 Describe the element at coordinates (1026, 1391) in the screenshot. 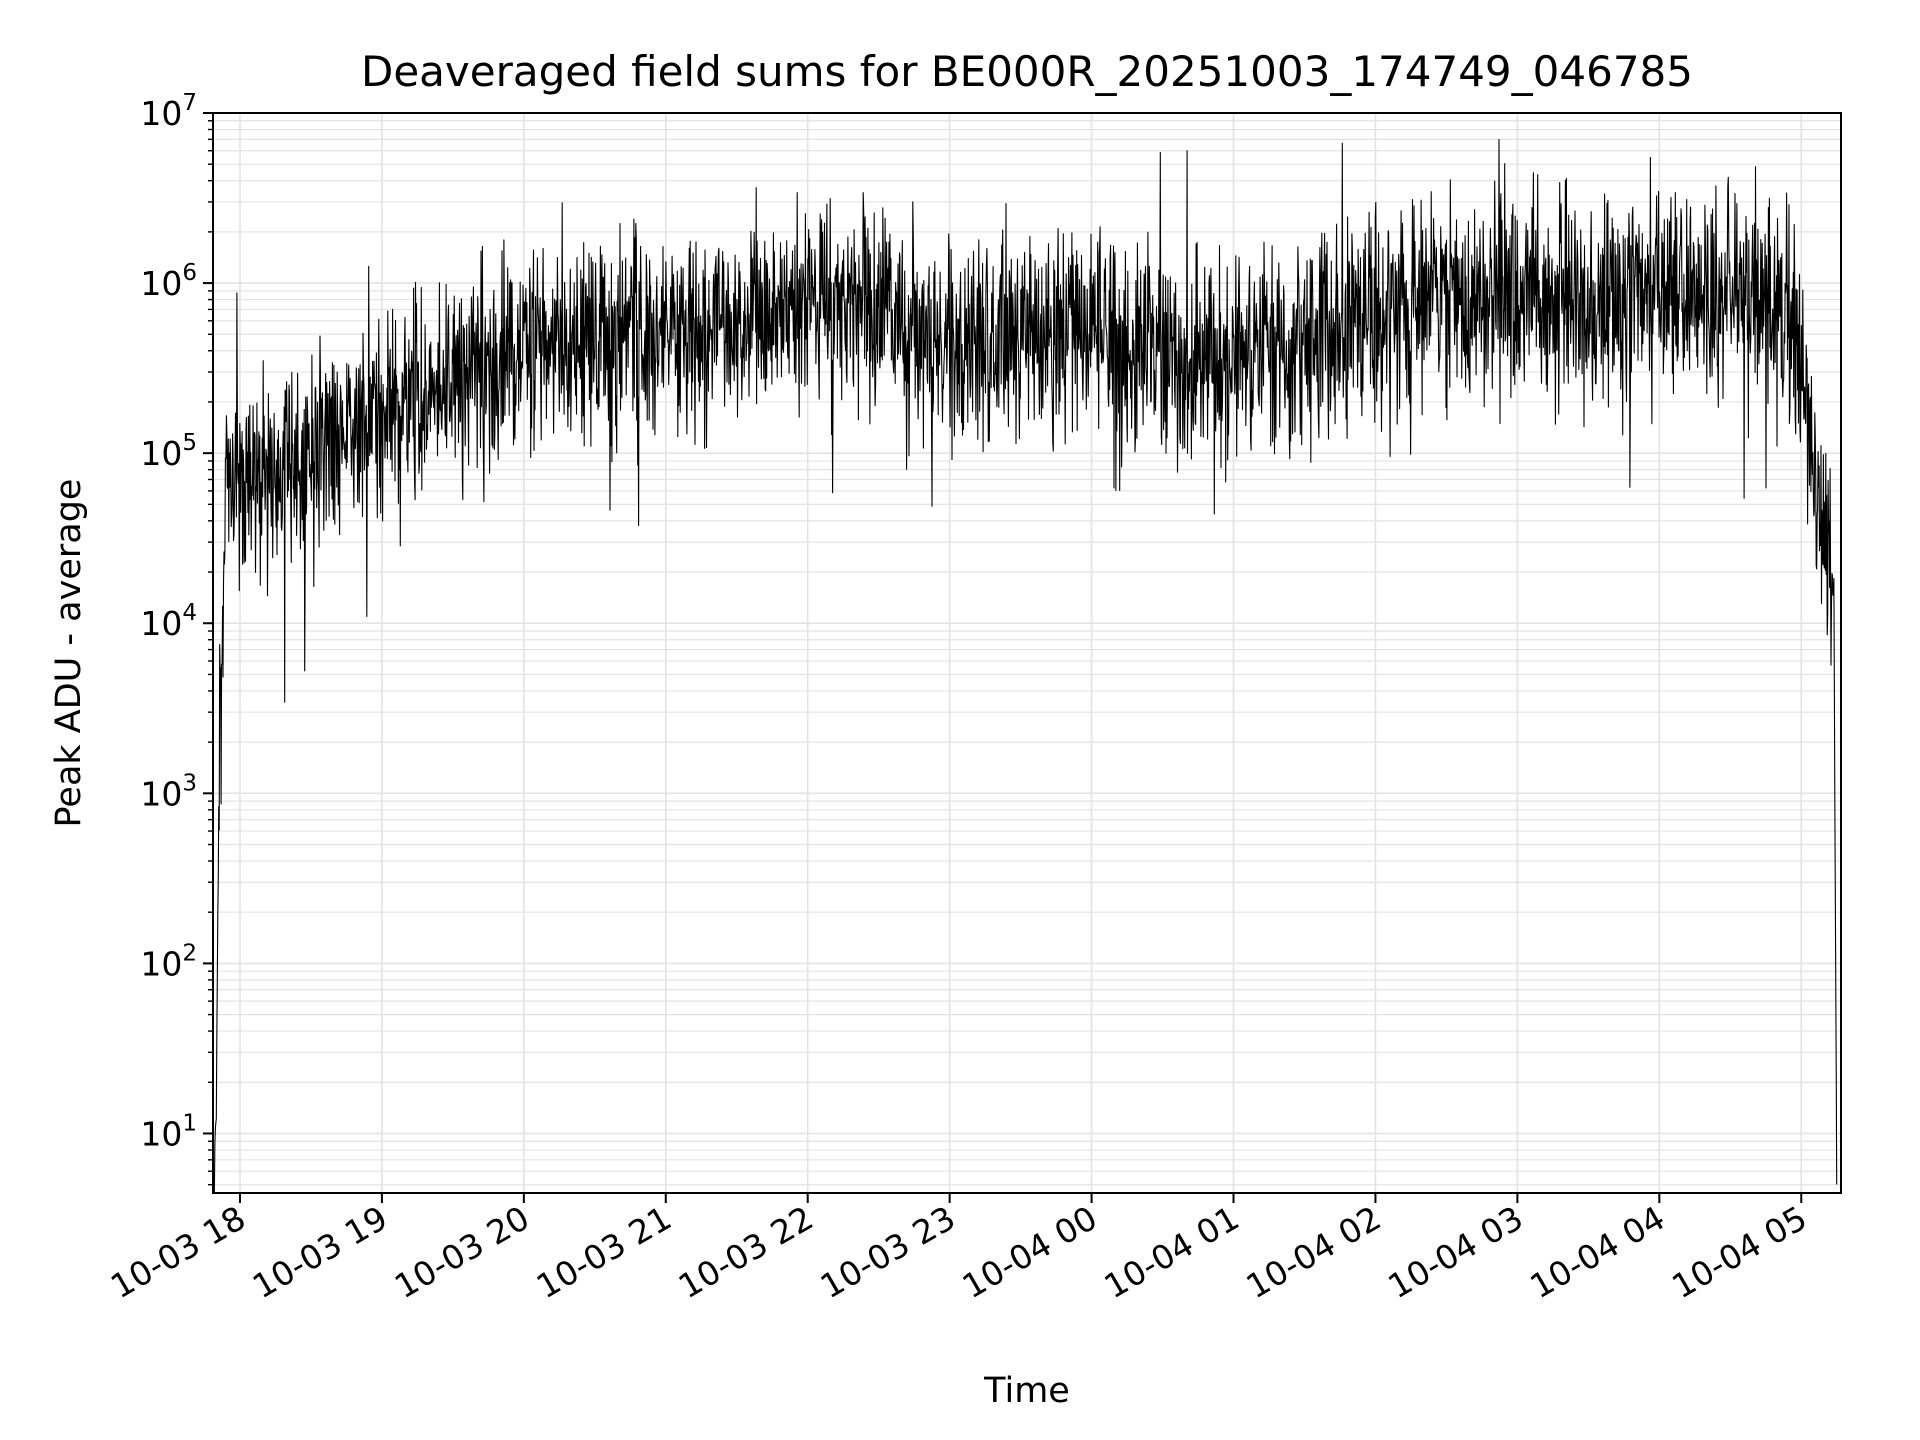

I see `x-axis-title: Time` at that location.